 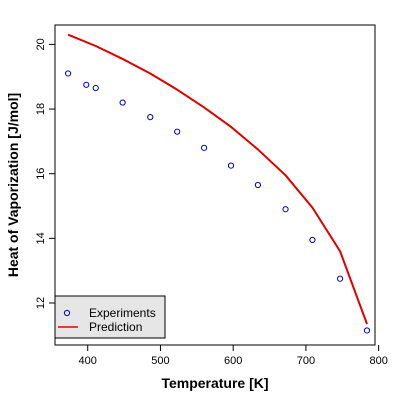 I want to click on y-tick-label: 14, so click(x=41, y=238).